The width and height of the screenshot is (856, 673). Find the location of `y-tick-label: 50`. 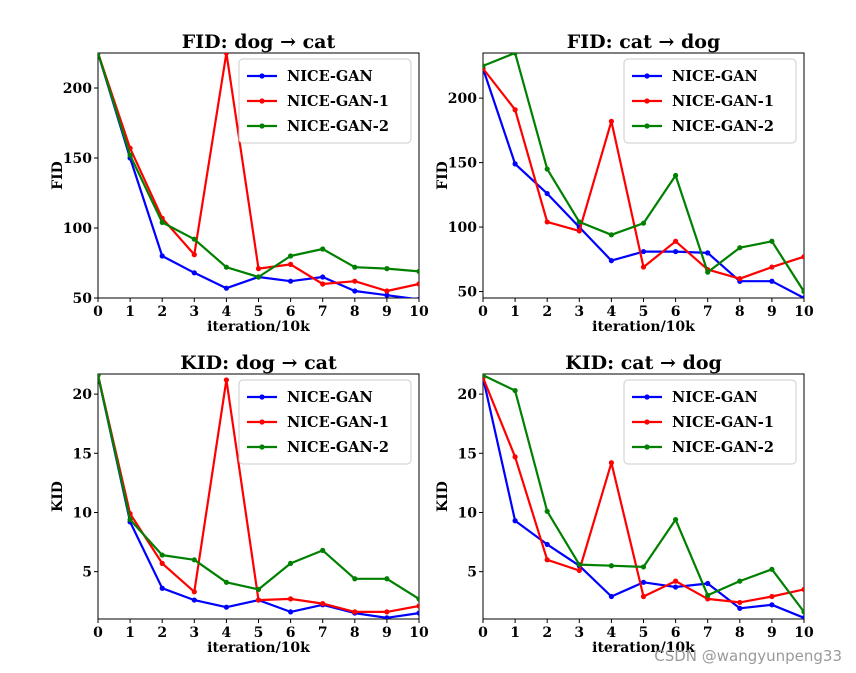

y-tick-label: 50 is located at coordinates (83, 299).